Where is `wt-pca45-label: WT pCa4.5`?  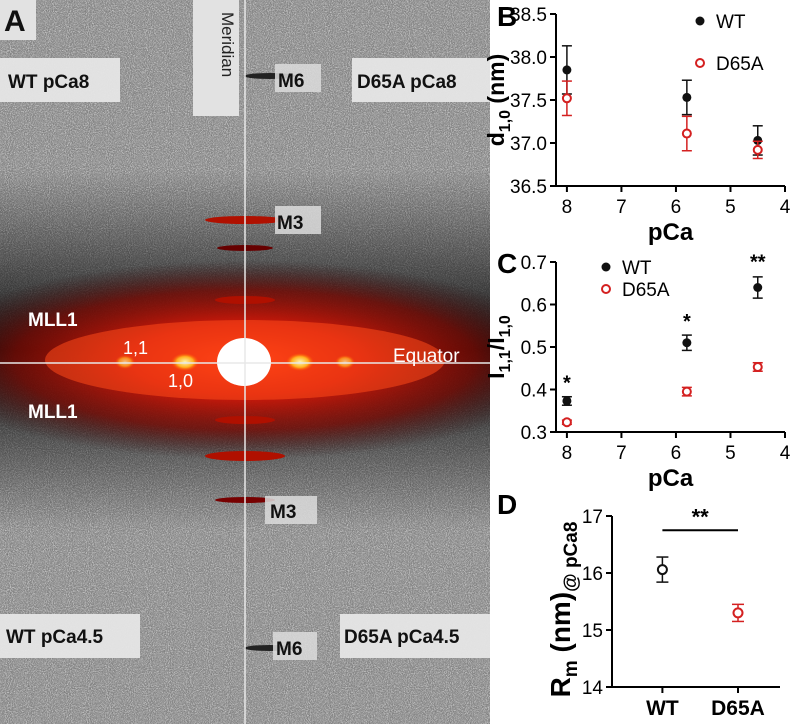
wt-pca45-label: WT pCa4.5 is located at coordinates (55, 637).